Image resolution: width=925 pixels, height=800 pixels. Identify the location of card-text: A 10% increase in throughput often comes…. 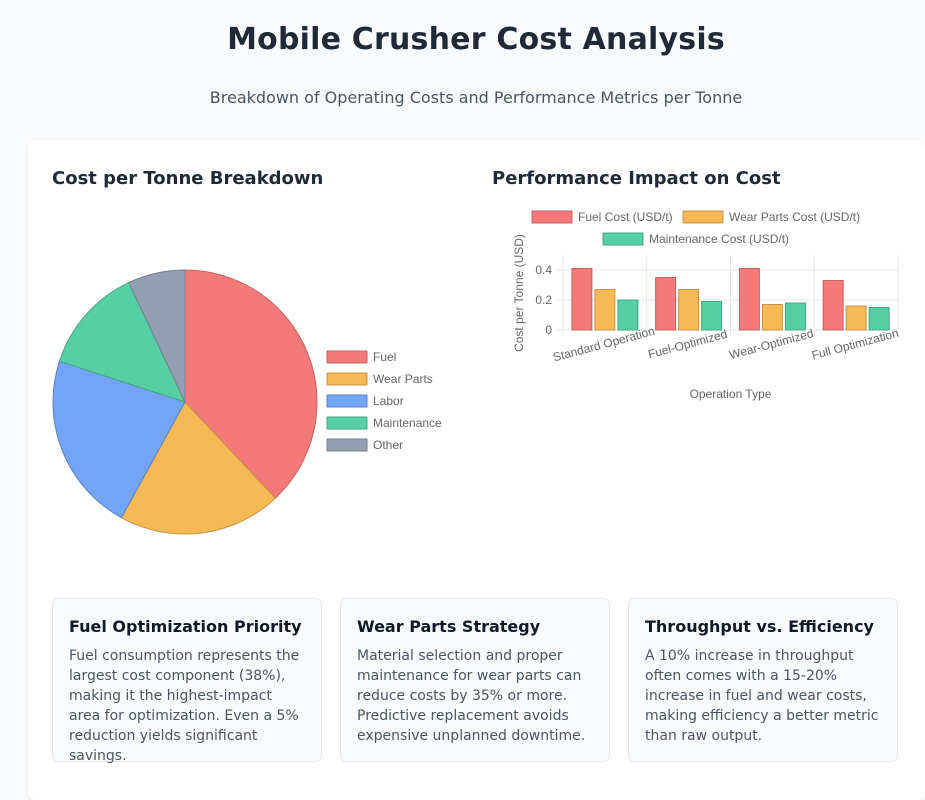
(762, 696).